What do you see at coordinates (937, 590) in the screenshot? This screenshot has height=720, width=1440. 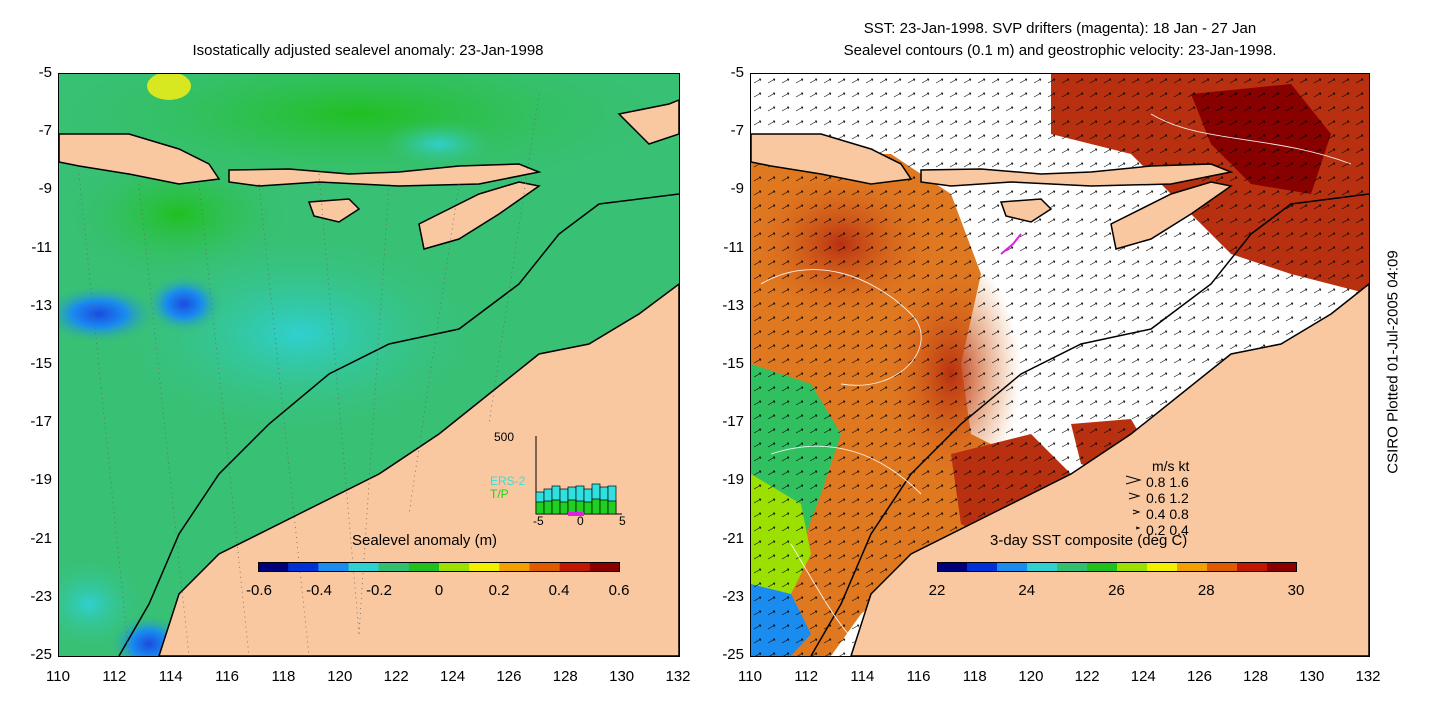 I see `sst-colorbar-tick: 22` at bounding box center [937, 590].